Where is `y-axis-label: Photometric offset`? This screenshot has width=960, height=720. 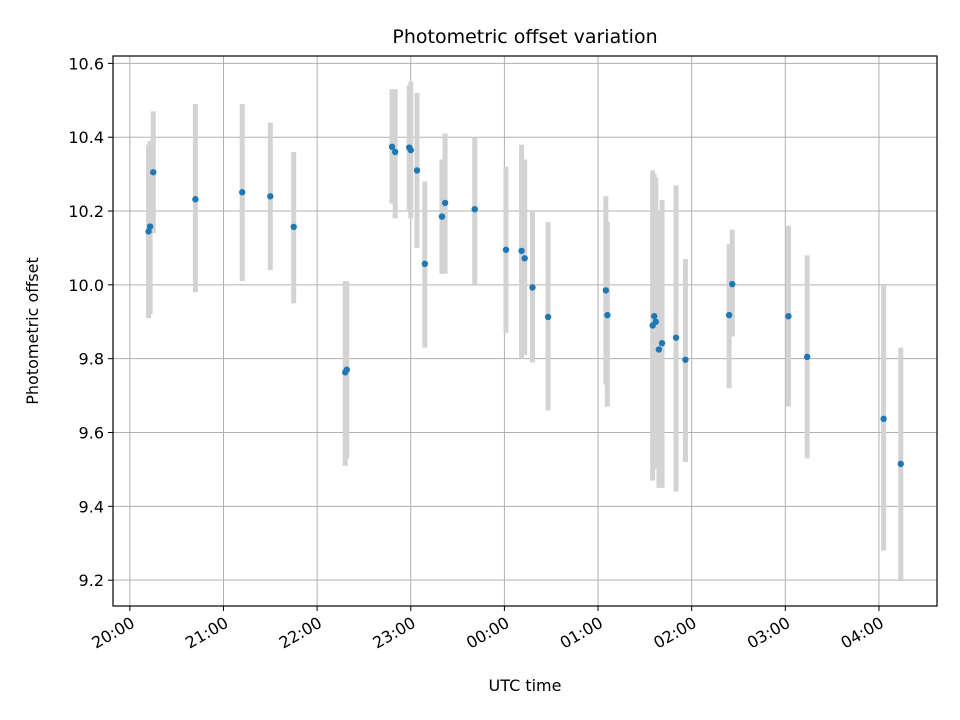
y-axis-label: Photometric offset is located at coordinates (32, 331).